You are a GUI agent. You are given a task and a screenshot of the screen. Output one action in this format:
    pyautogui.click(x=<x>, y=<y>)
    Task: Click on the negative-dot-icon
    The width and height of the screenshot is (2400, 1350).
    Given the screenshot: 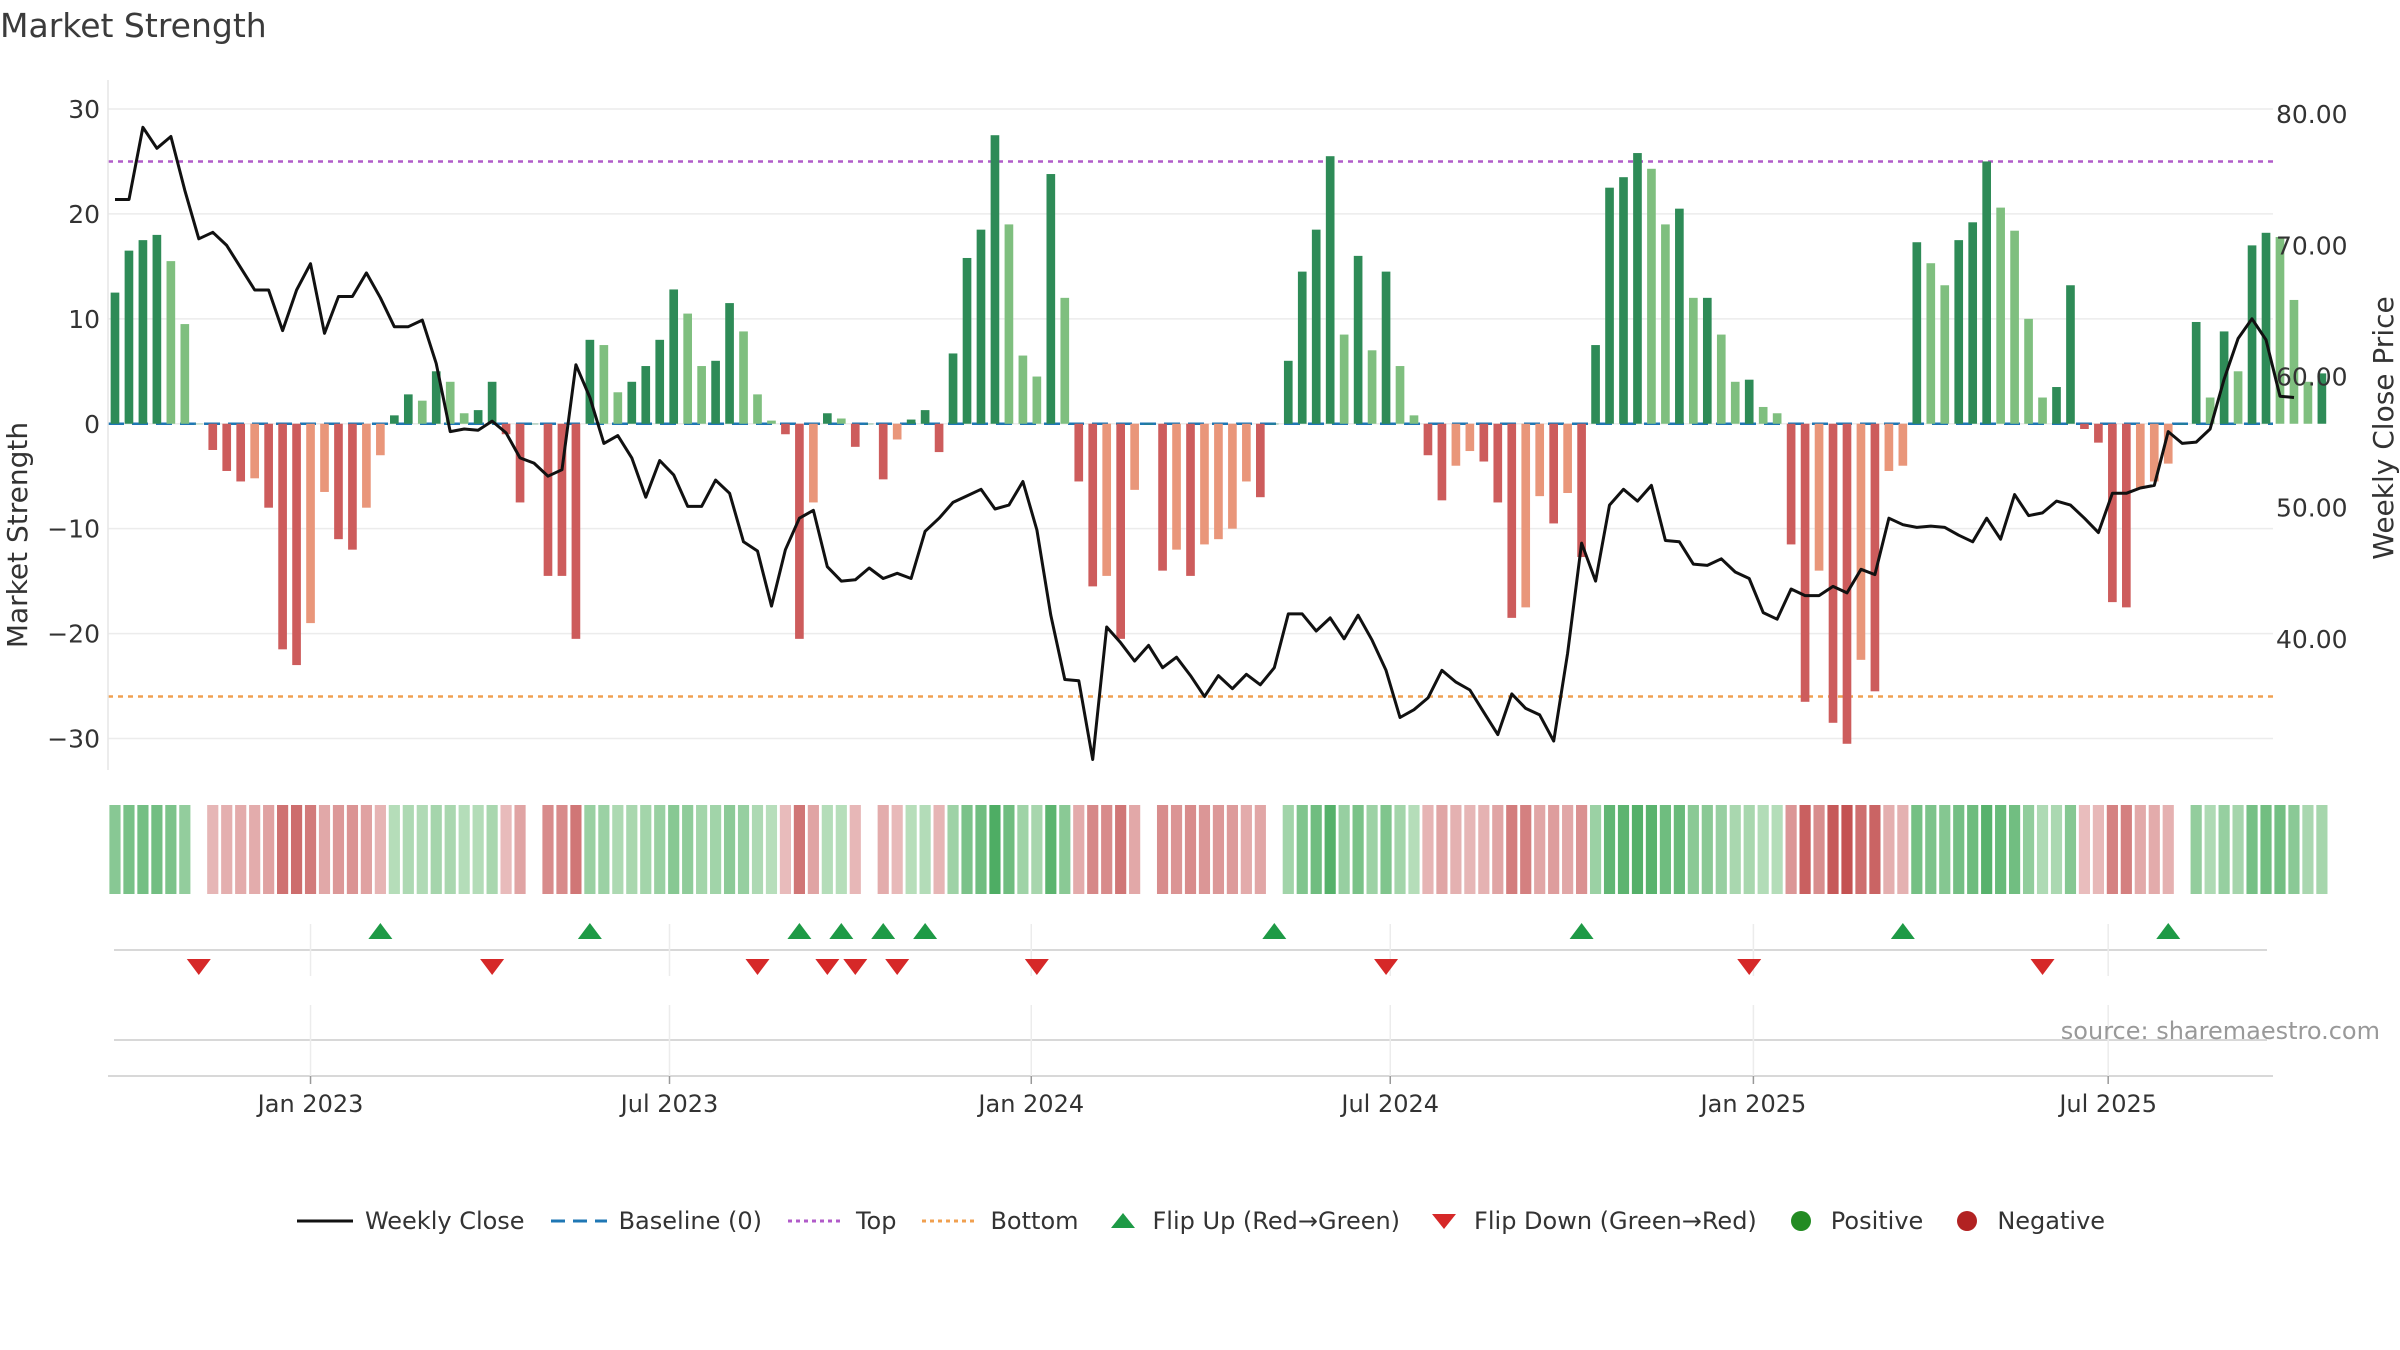 What is the action you would take?
    pyautogui.click(x=1967, y=1221)
    